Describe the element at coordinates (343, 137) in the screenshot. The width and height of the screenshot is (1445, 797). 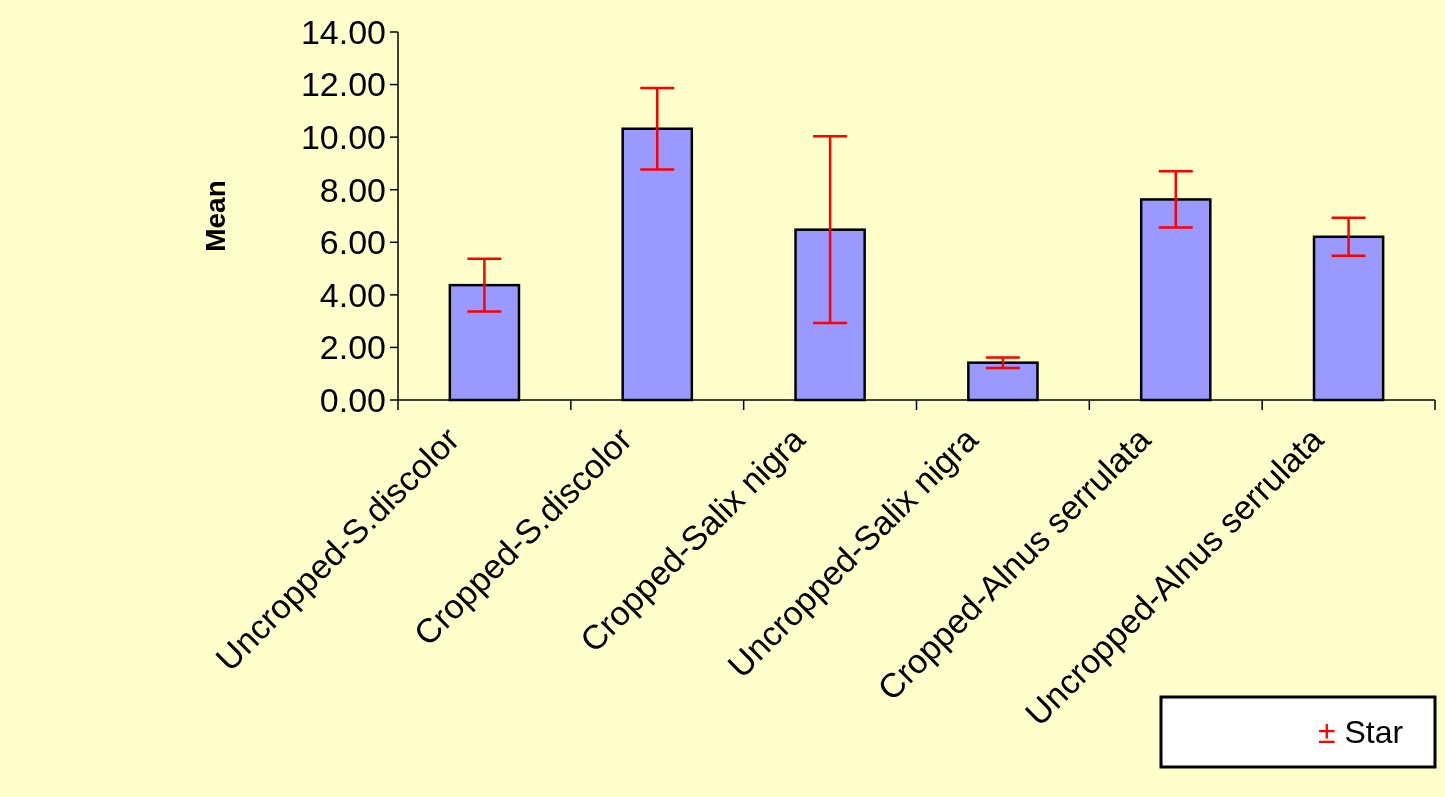
I see `y-tick-label: 10.00` at that location.